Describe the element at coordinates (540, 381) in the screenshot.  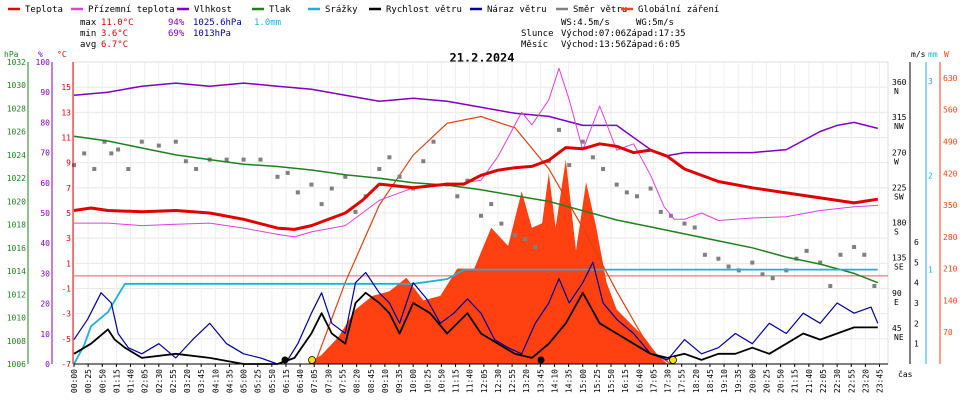
I see `x-tick-label: 13:45` at that location.